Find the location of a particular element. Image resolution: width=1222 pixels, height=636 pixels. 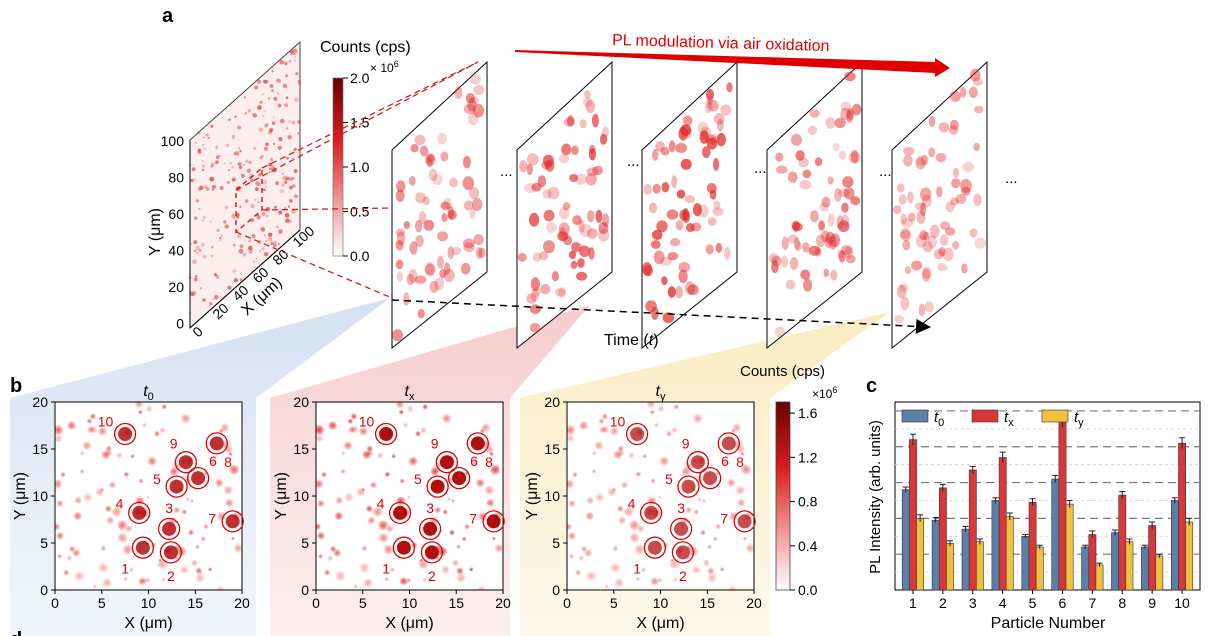

map-3d-y-tick: 40 is located at coordinates (176, 251).